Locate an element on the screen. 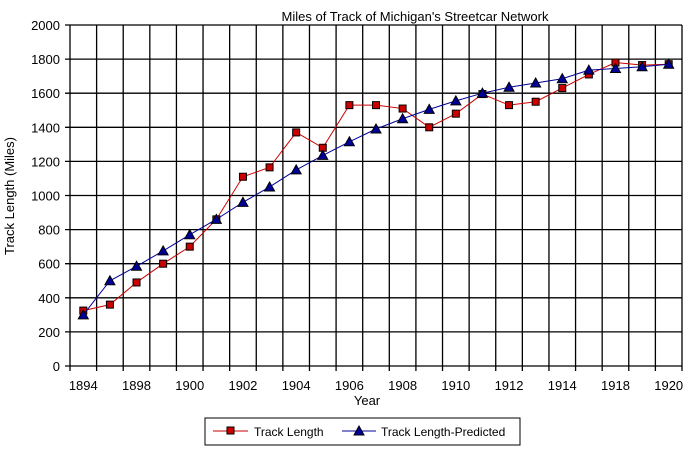 Image resolution: width=700 pixels, height=452 pixels. y-tick-label: 400 is located at coordinates (49, 298).